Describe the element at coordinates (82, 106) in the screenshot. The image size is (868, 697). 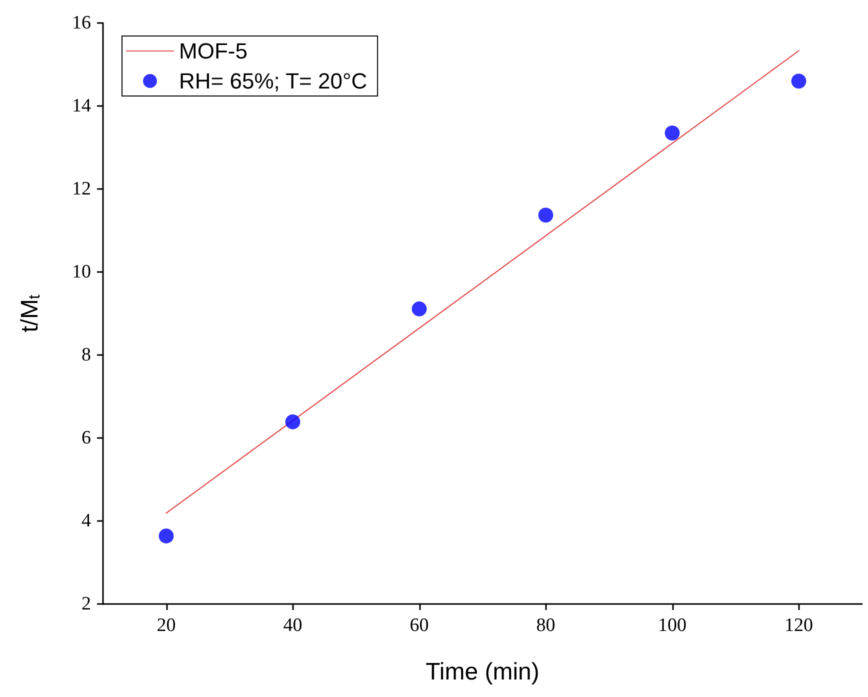
I see `y-tick-label: 14` at that location.